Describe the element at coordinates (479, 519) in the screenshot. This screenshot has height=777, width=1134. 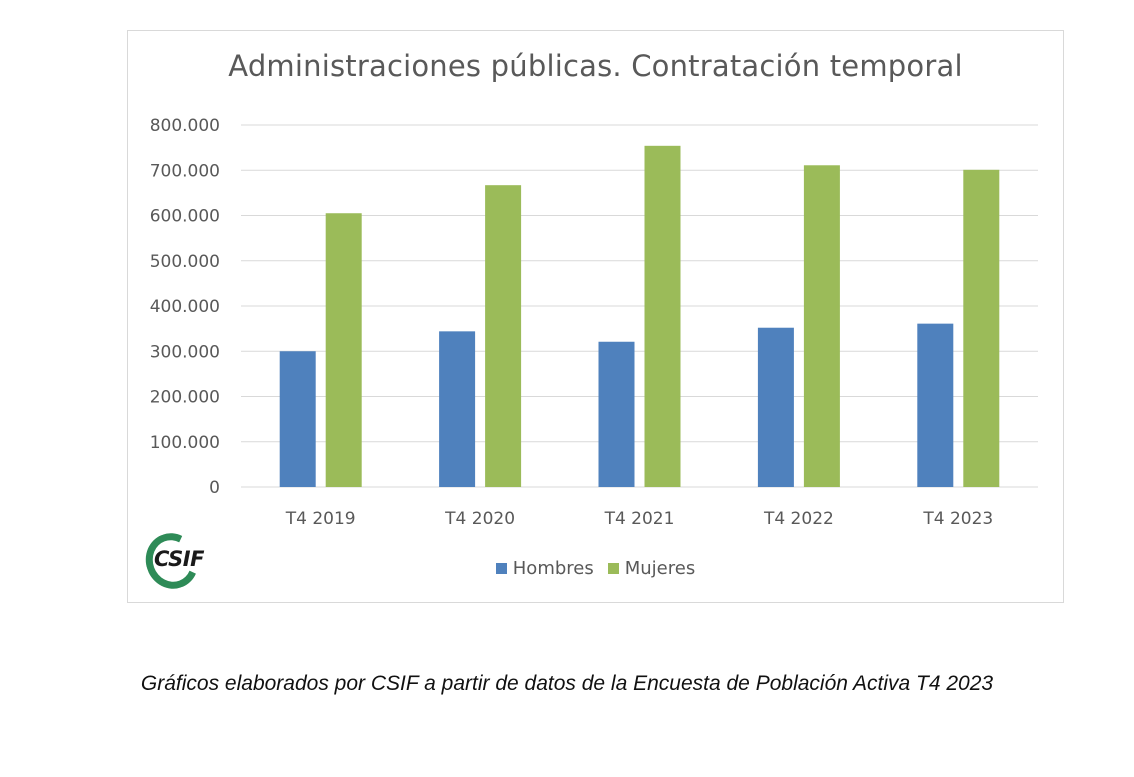
I see `x-tick-label: T4 2020` at that location.